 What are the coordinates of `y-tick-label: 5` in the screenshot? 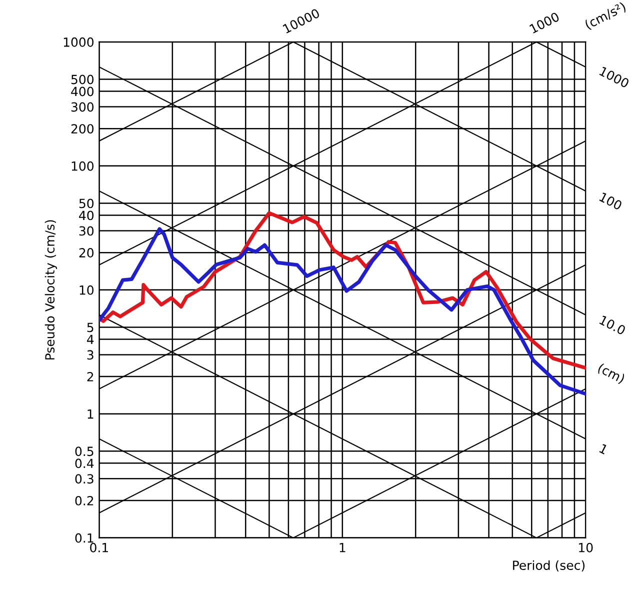 It's located at (90, 327).